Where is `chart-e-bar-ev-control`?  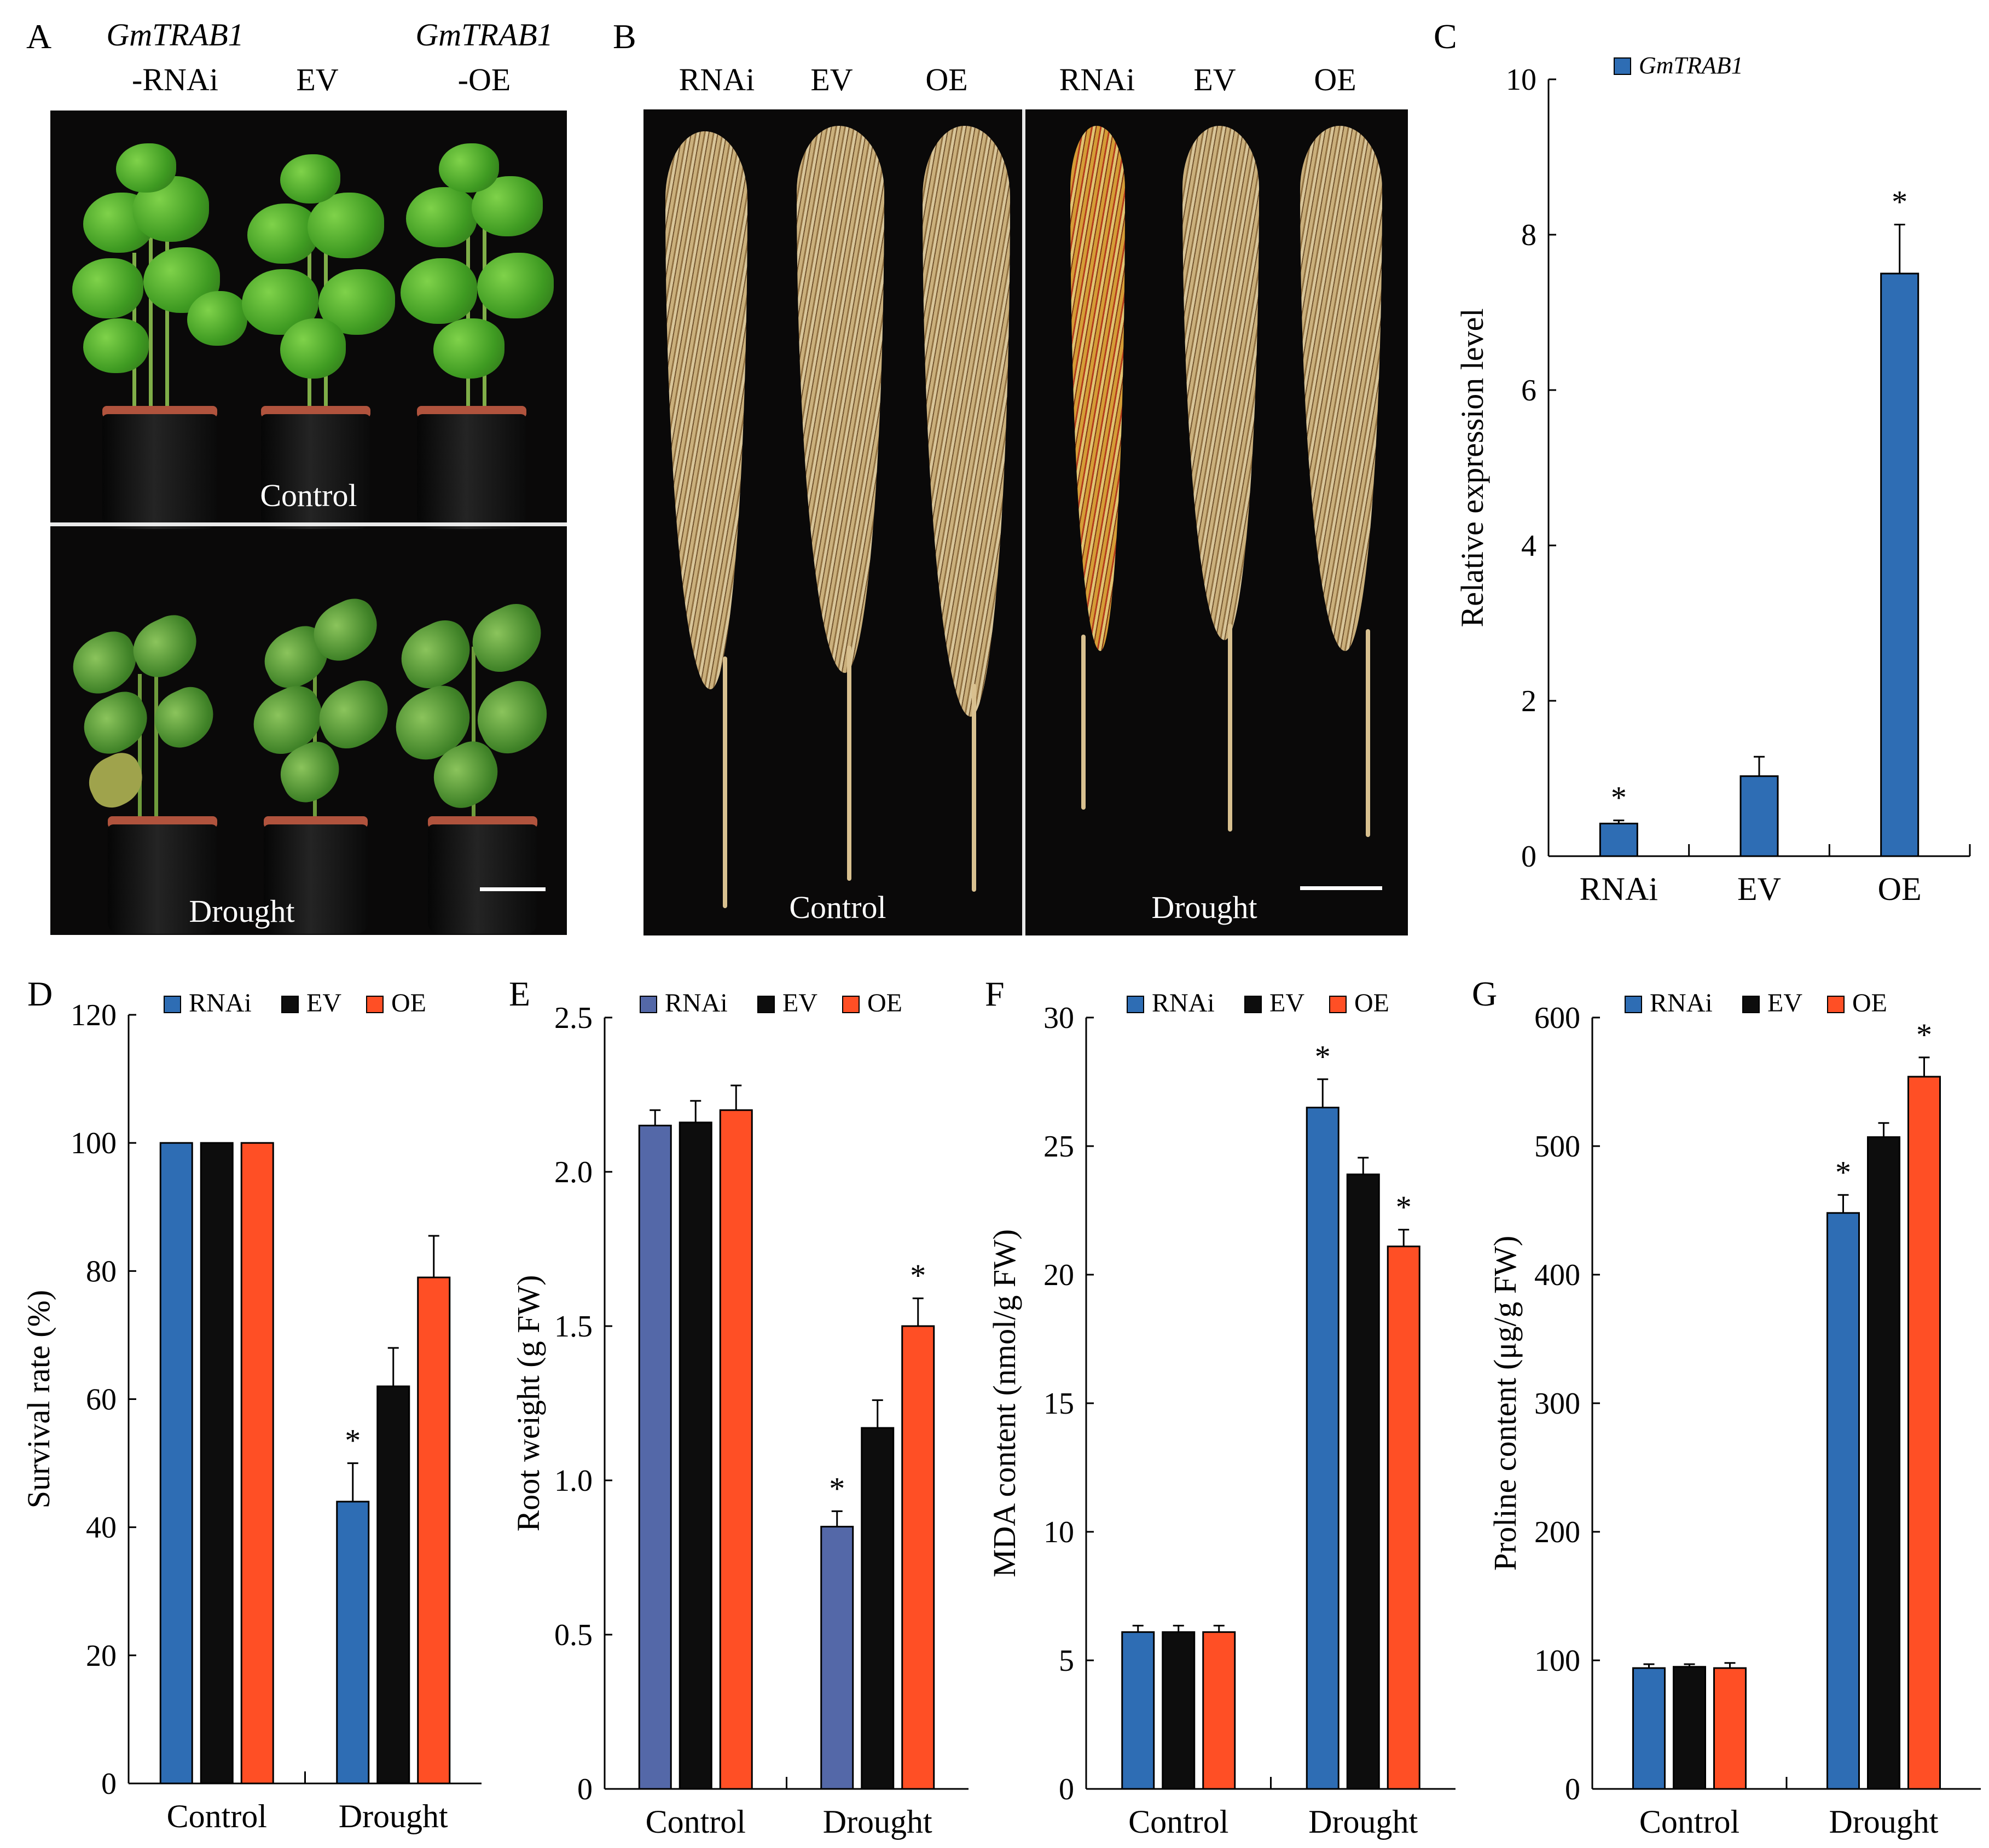 chart-e-bar-ev-control is located at coordinates (696, 1455).